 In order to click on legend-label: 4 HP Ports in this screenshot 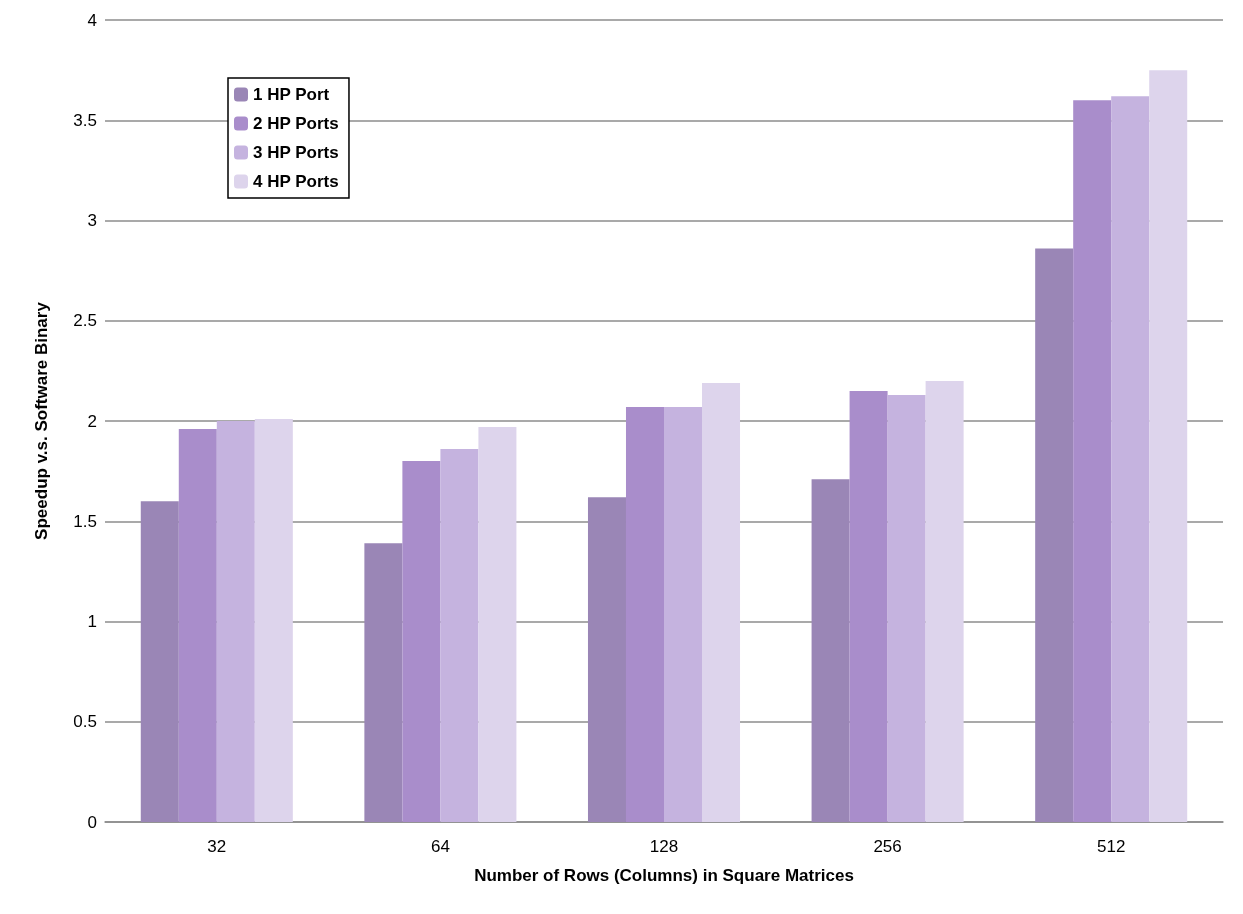, I will do `click(296, 181)`.